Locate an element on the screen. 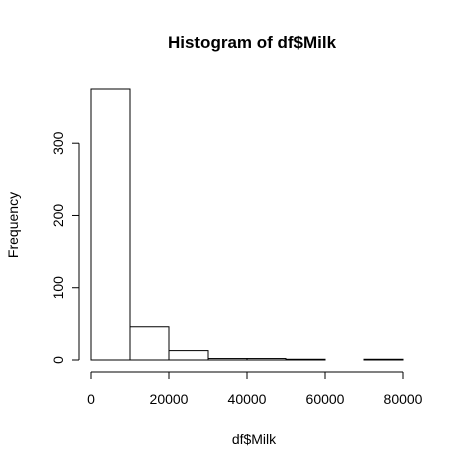 The height and width of the screenshot is (469, 455). y-tick-label-3: 300 is located at coordinates (58, 143).